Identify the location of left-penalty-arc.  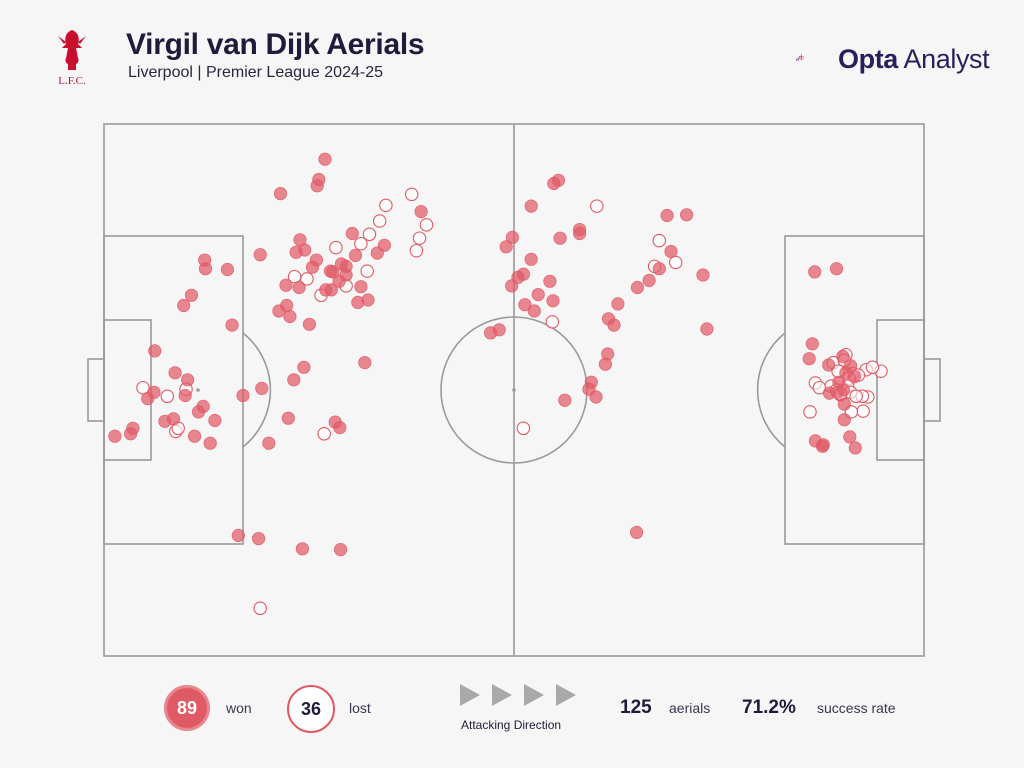
(257, 390).